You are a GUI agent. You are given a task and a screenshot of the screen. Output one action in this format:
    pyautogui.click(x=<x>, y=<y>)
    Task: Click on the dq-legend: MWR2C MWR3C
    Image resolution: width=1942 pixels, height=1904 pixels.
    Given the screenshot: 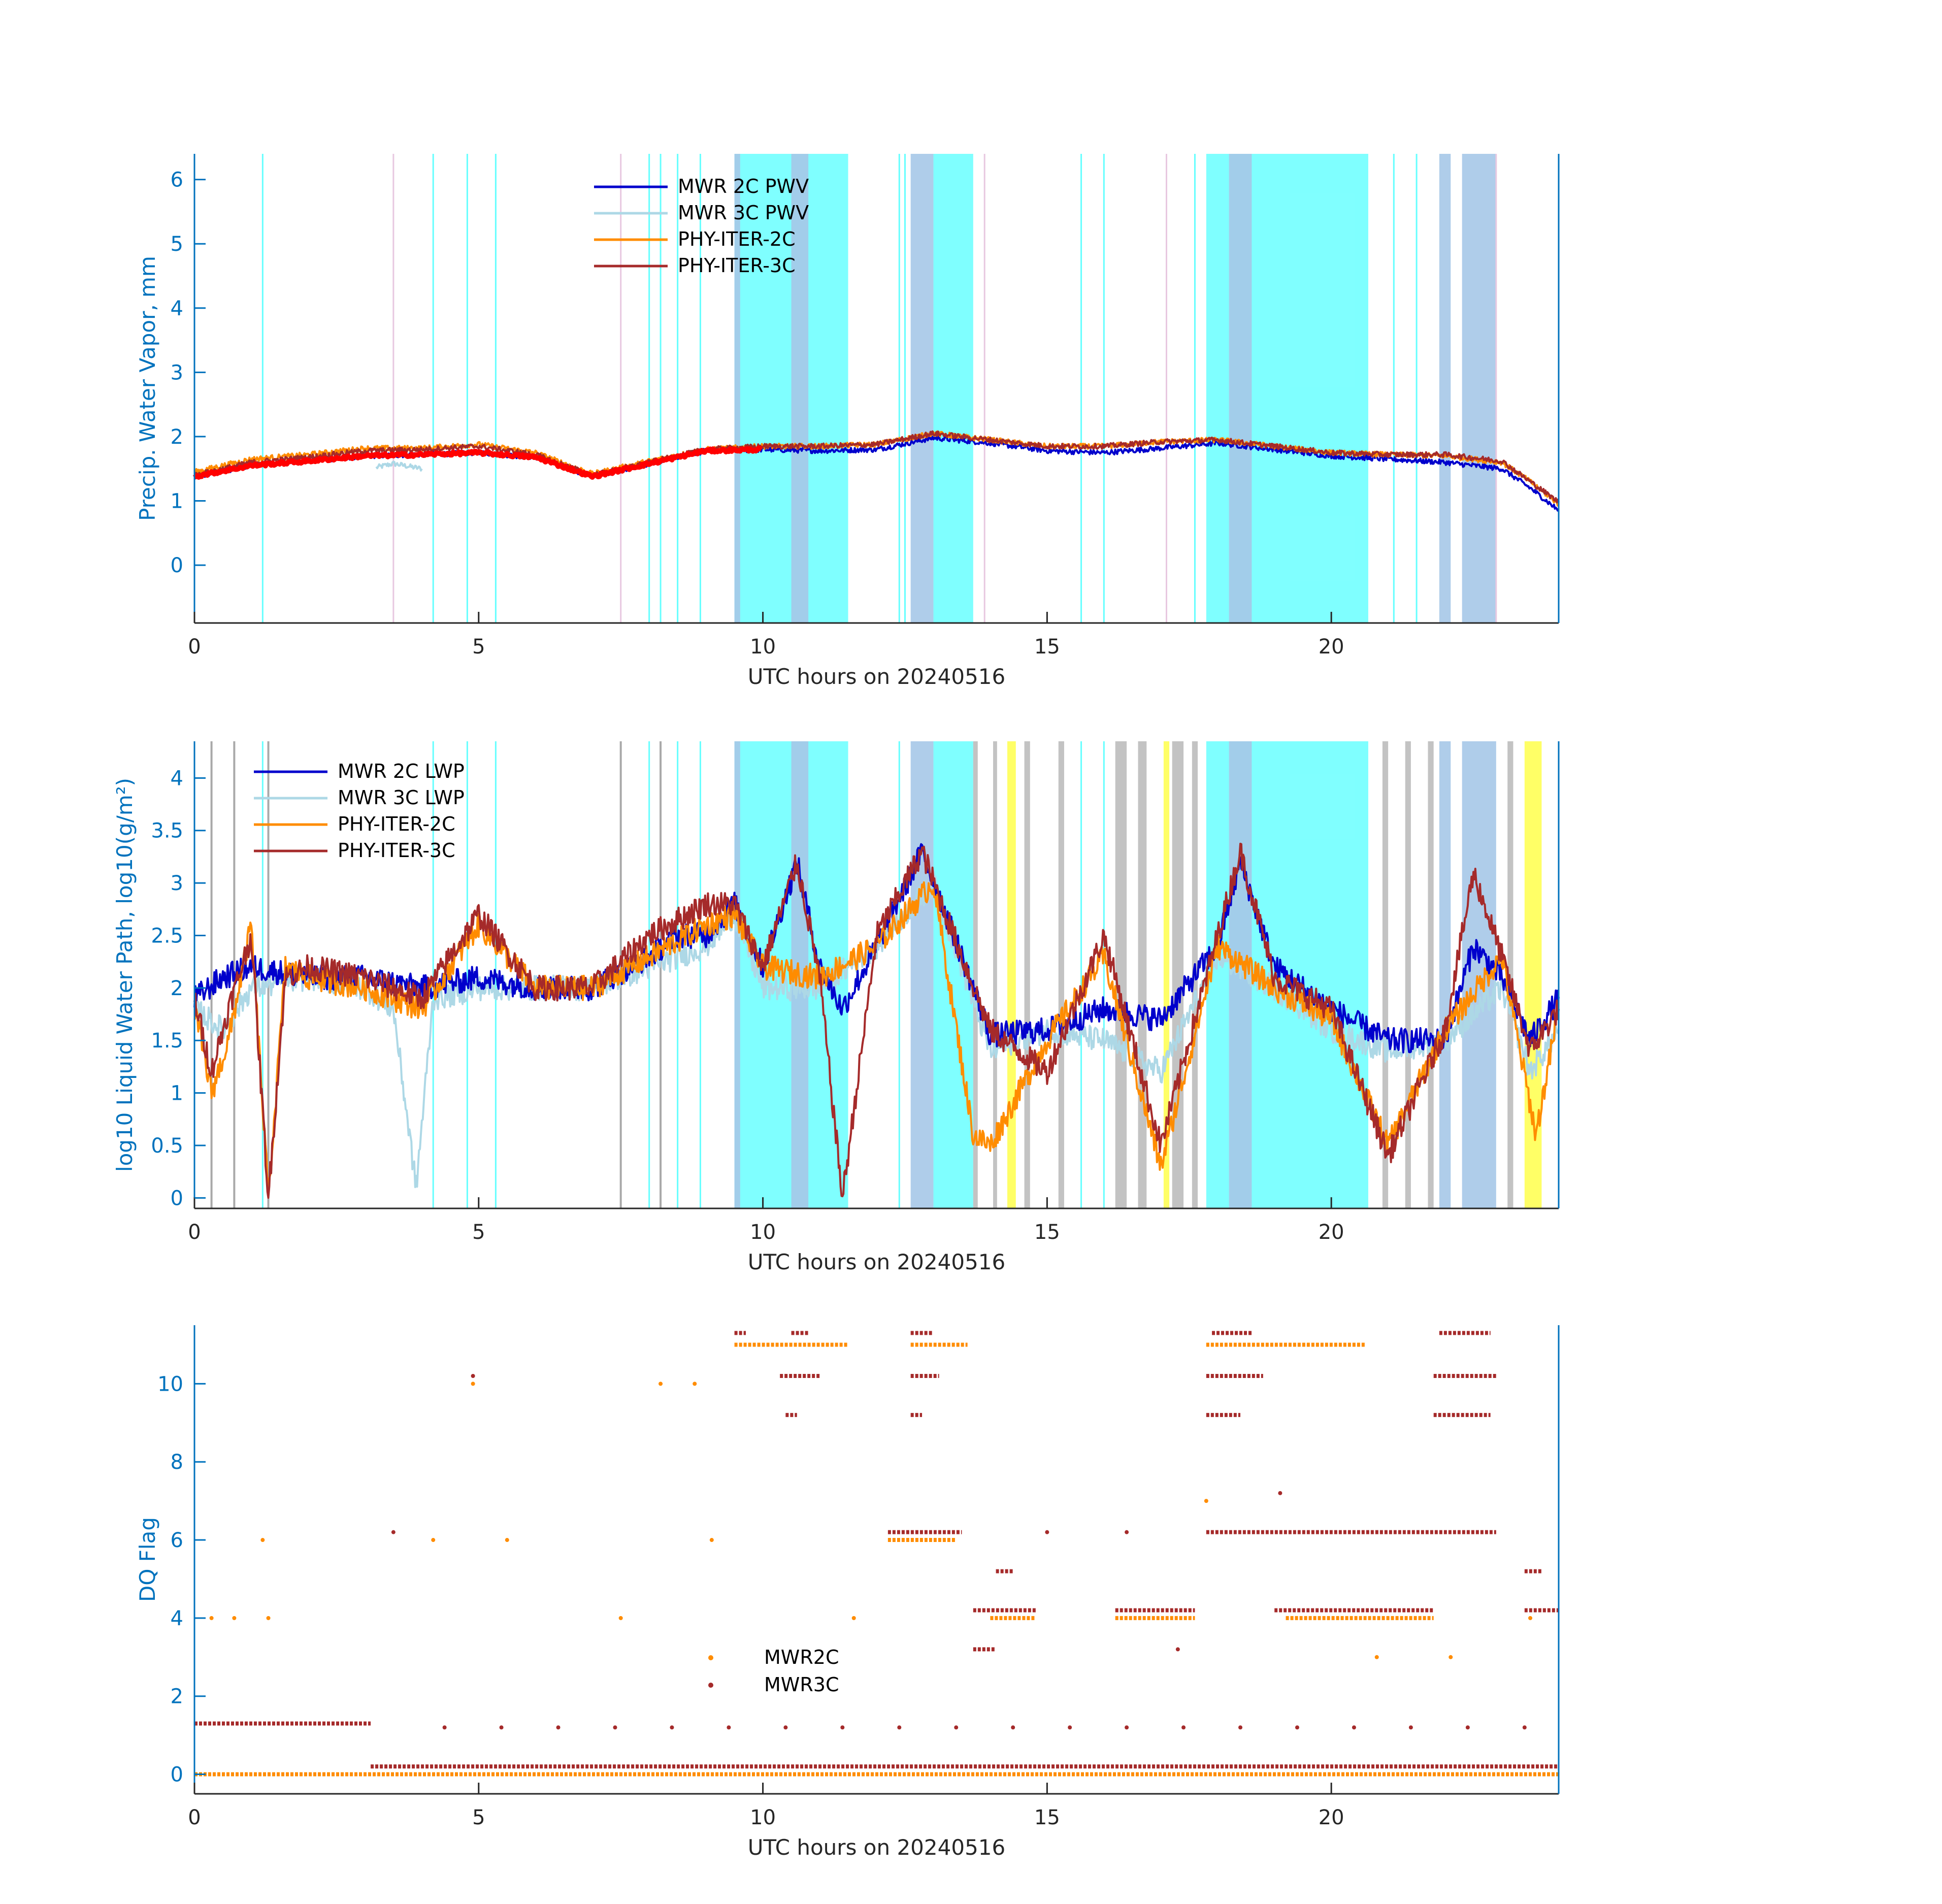 What is the action you would take?
    pyautogui.click(x=773, y=1671)
    